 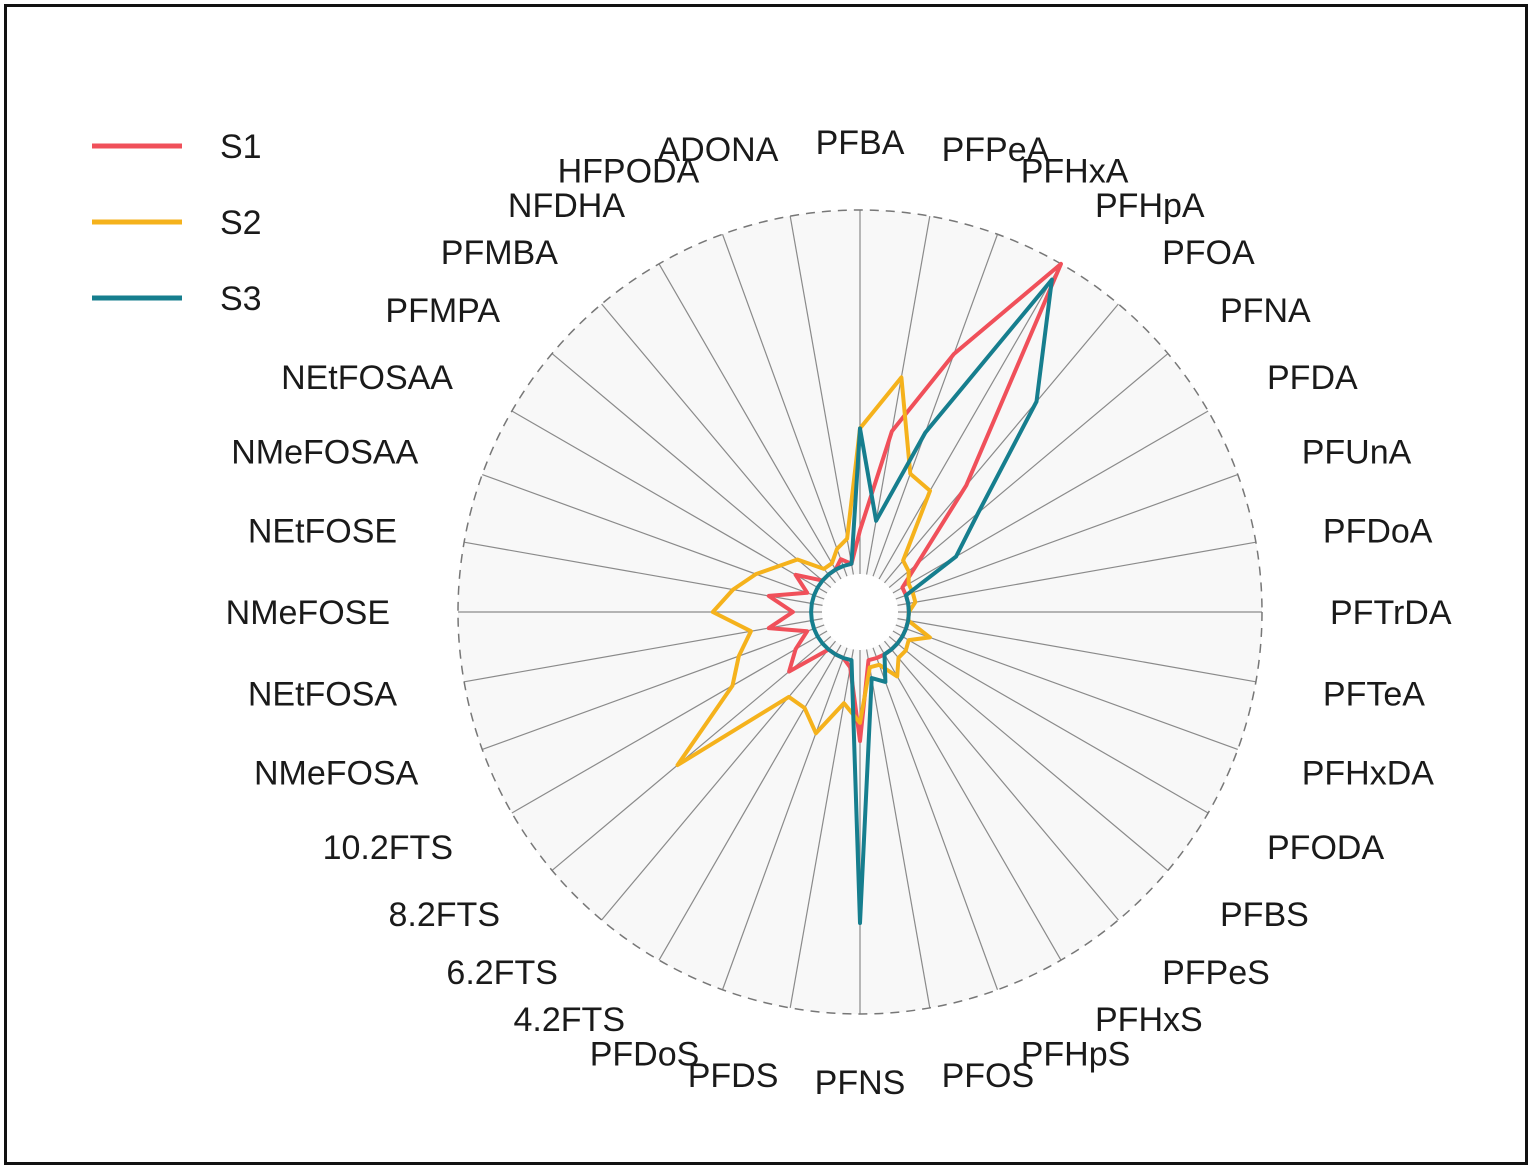 What do you see at coordinates (643, 650) in the screenshot?
I see `spoke-netfosa` at bounding box center [643, 650].